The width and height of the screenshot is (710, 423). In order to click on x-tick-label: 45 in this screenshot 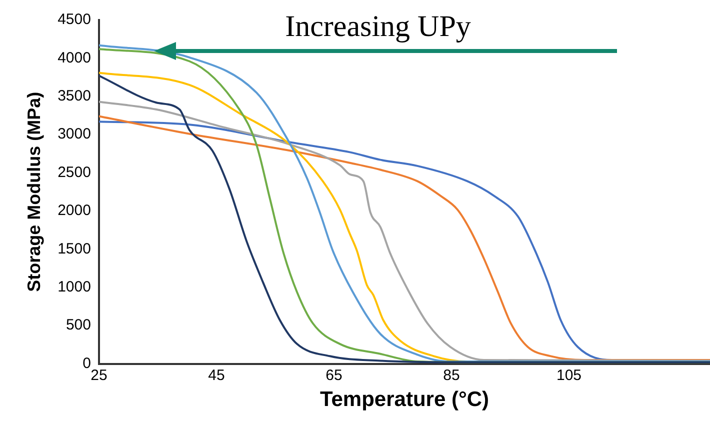, I will do `click(216, 375)`.